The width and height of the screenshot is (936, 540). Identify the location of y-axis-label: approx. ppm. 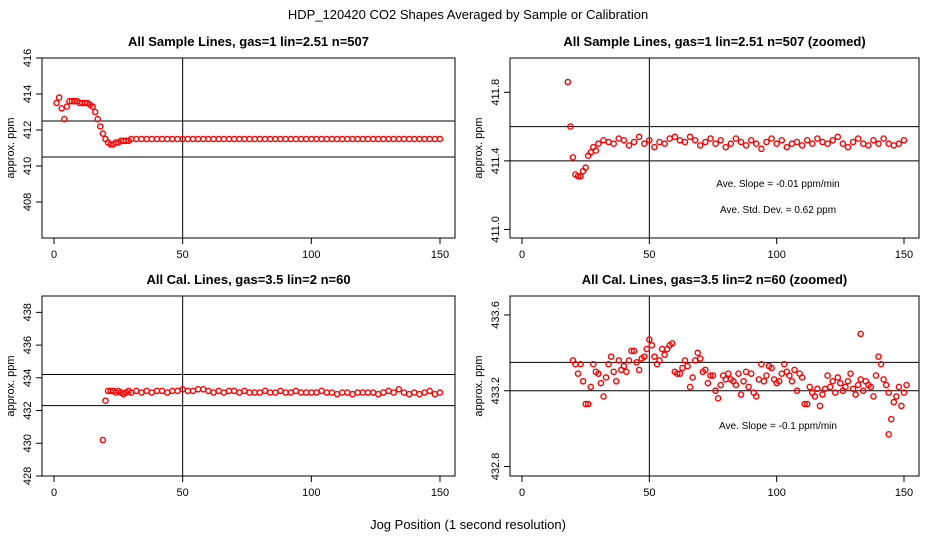
(479, 147).